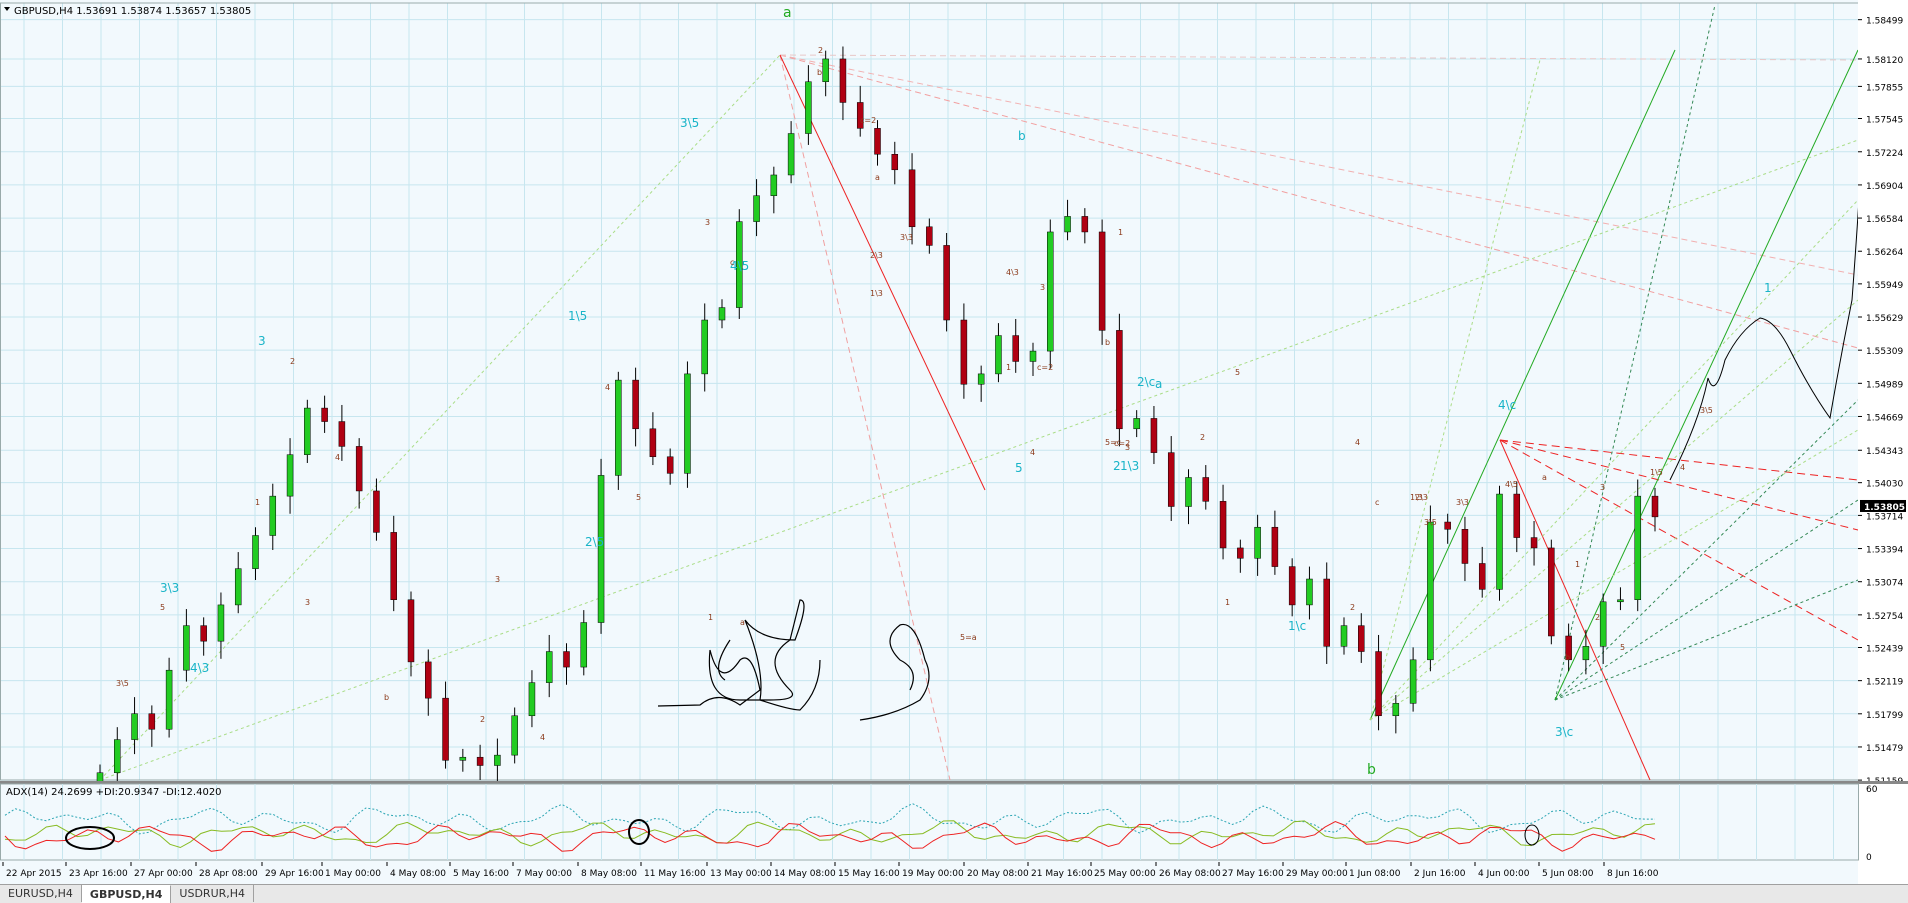 The width and height of the screenshot is (1908, 903). I want to click on current-price-marker, so click(1883, 505).